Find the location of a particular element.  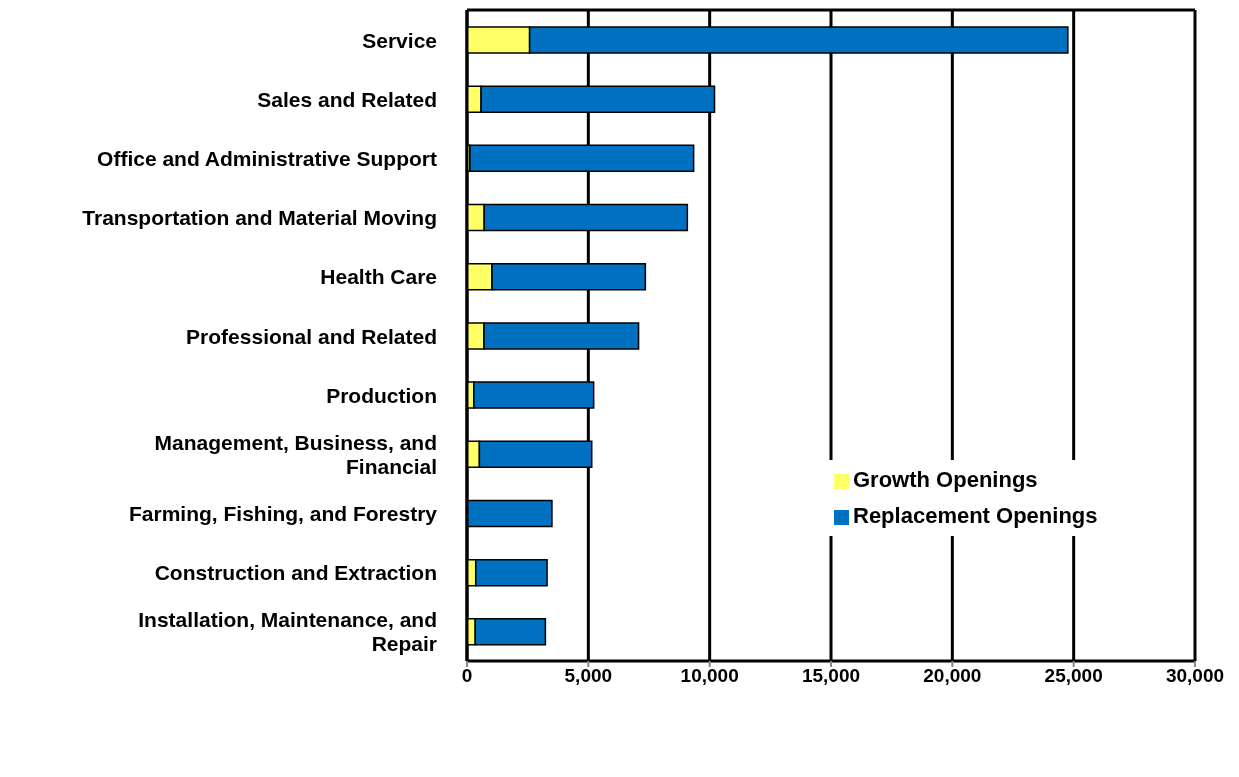

y-tick-label: Sales and Related is located at coordinates (347, 99).